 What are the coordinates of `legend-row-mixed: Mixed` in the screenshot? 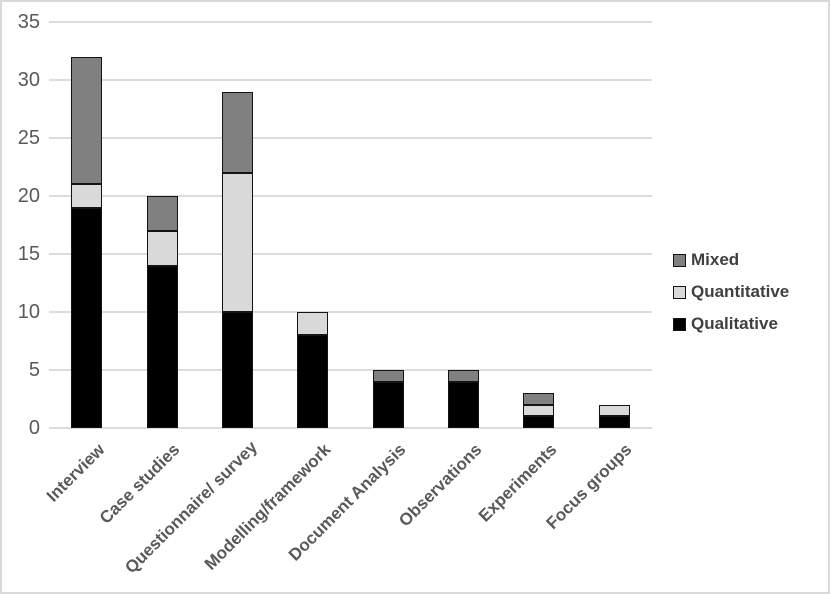 It's located at (731, 260).